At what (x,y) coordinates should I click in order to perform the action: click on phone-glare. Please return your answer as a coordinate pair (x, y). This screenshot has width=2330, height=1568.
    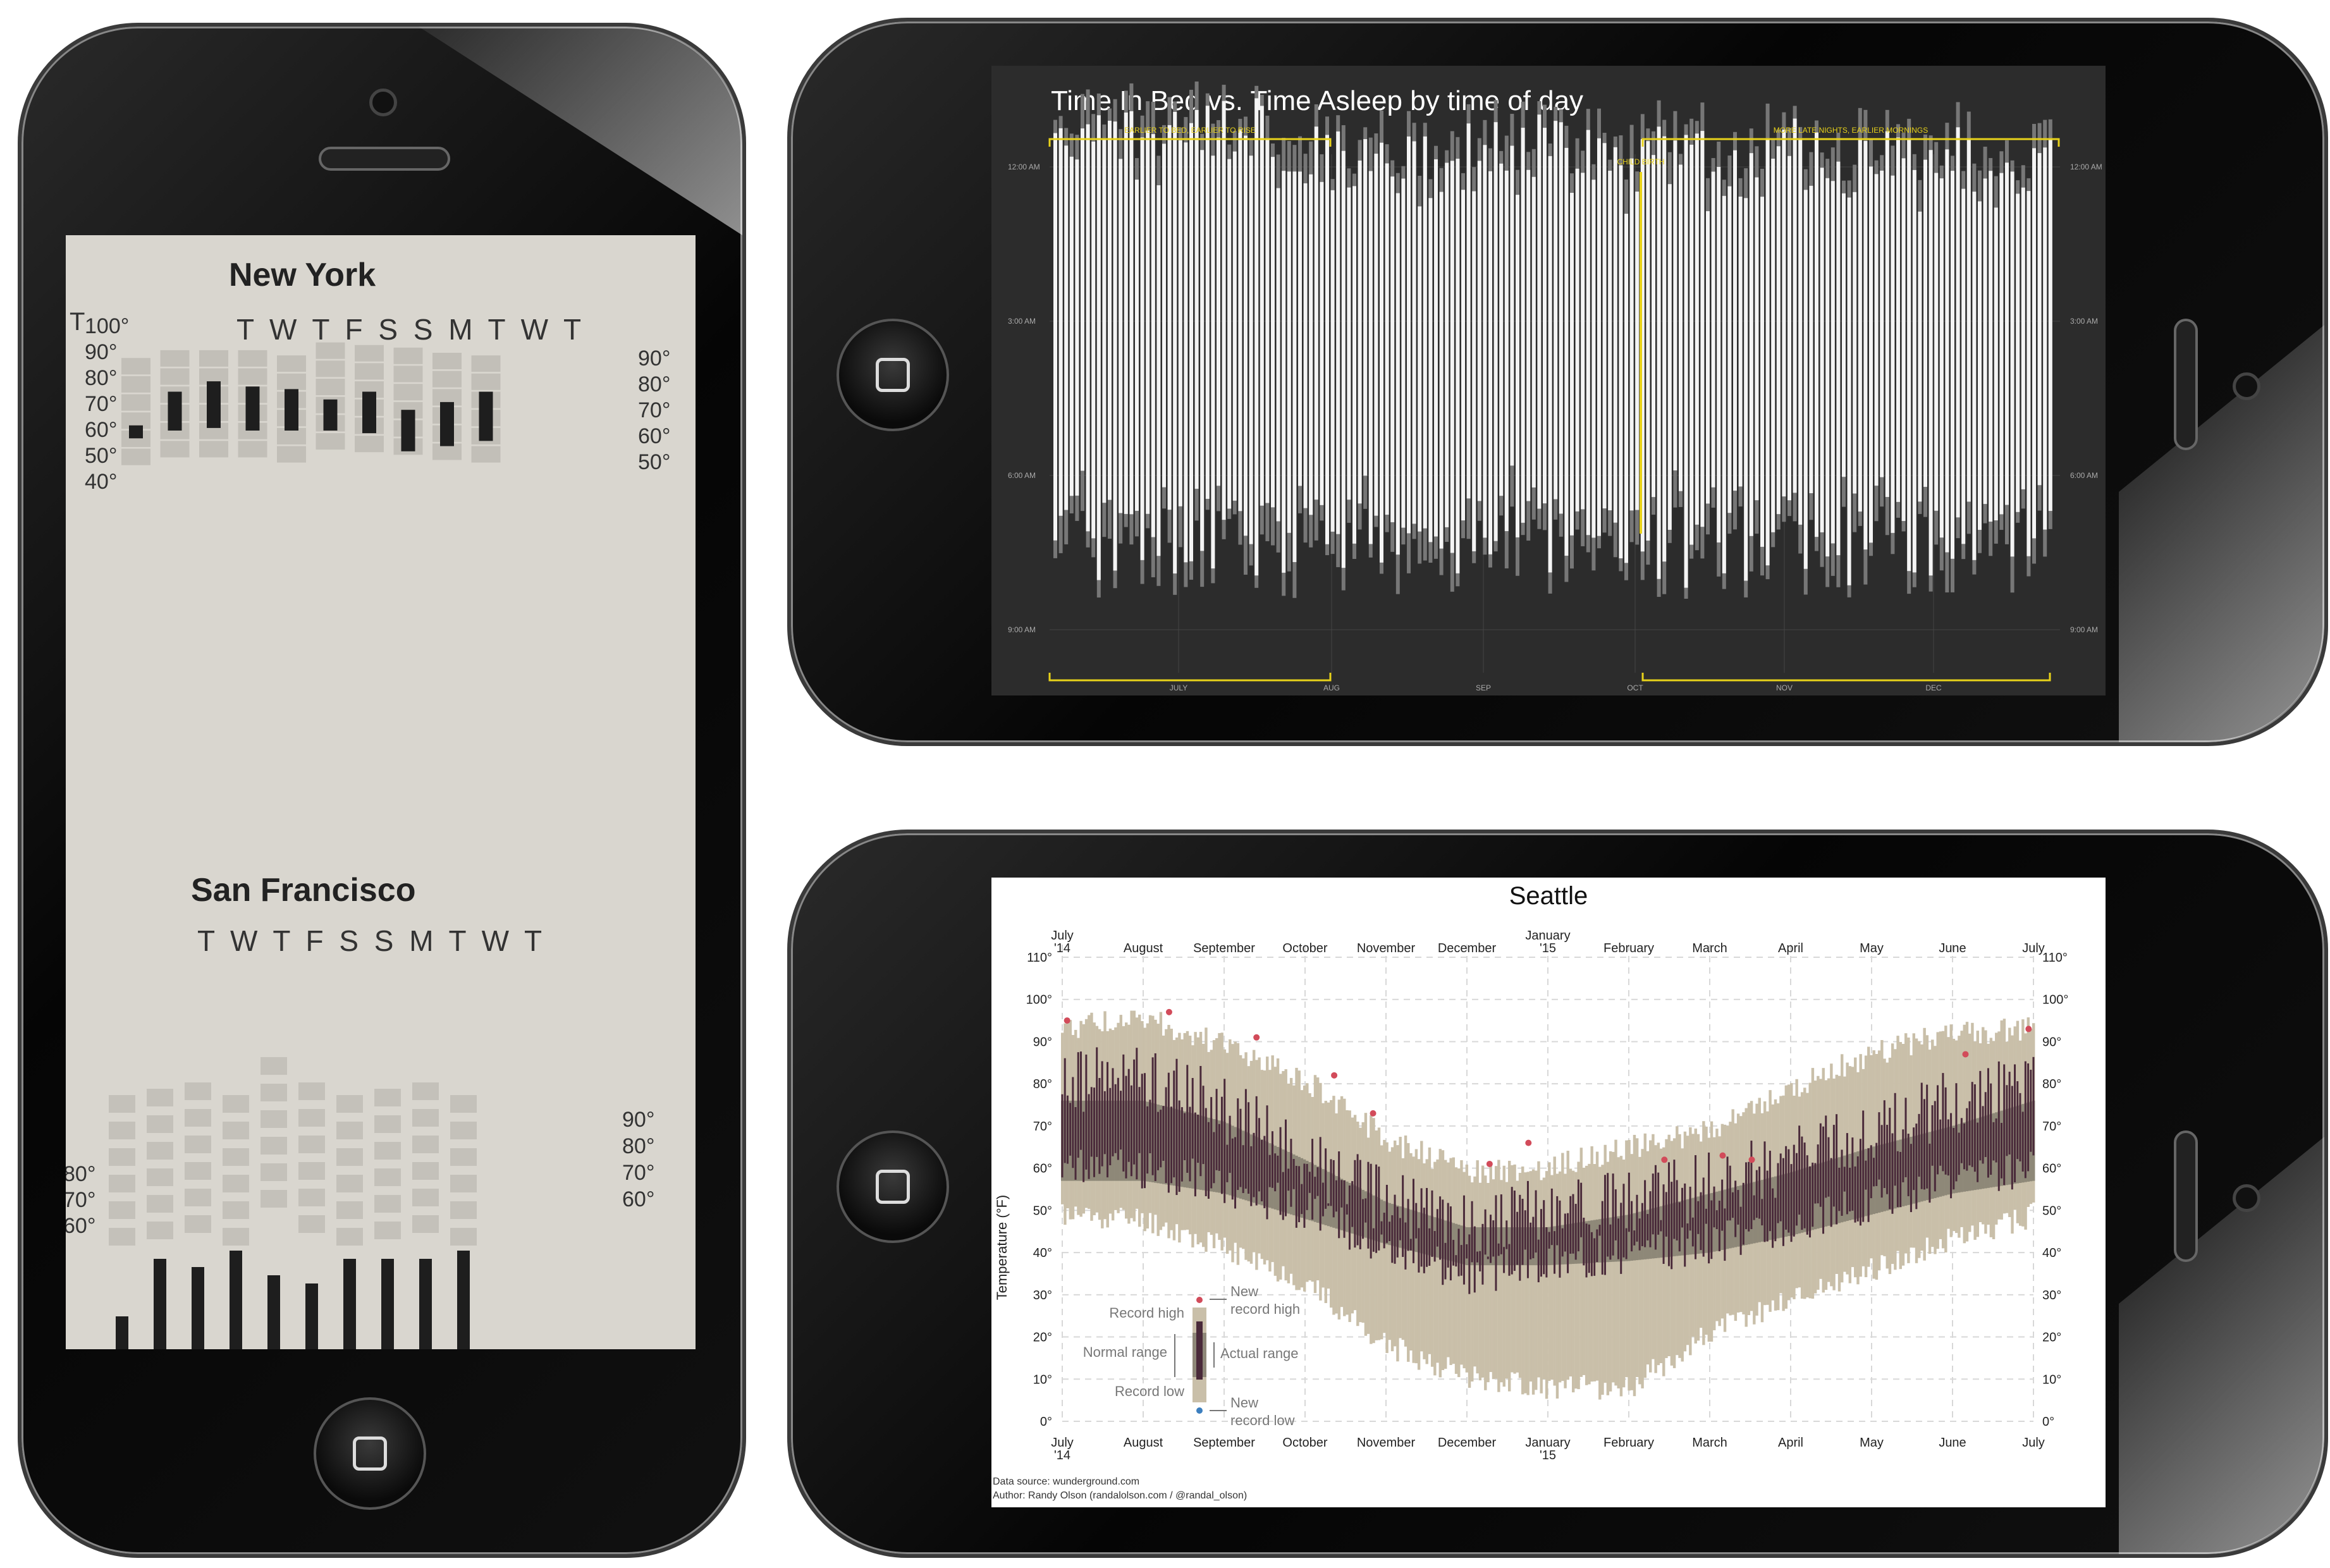
    Looking at the image, I should click on (580, 131).